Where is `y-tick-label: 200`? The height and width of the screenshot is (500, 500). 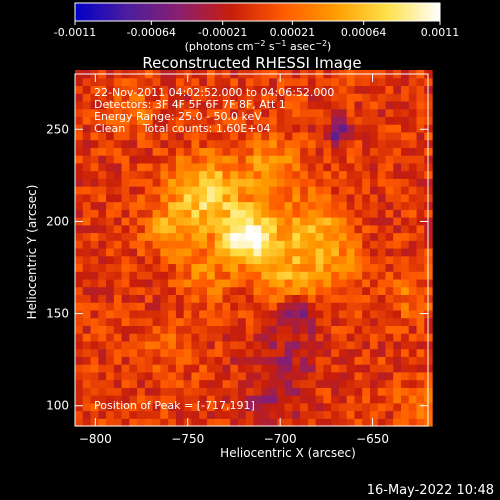 y-tick-label: 200 is located at coordinates (57, 221).